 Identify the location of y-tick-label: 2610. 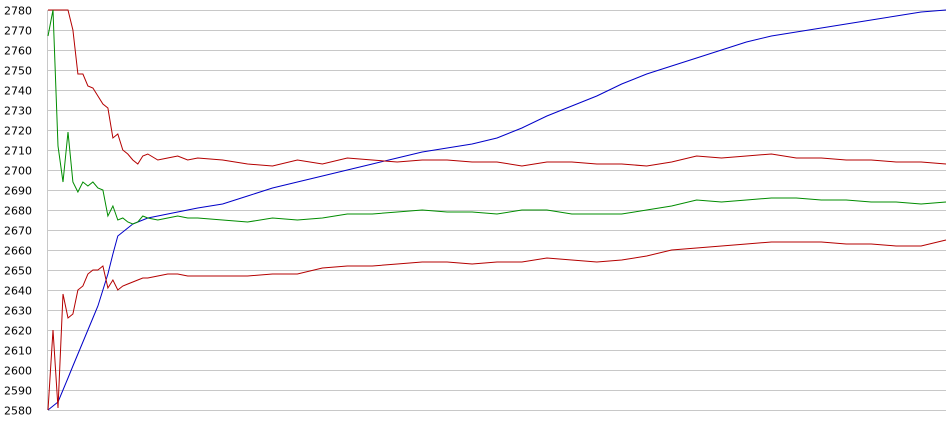
(18, 351).